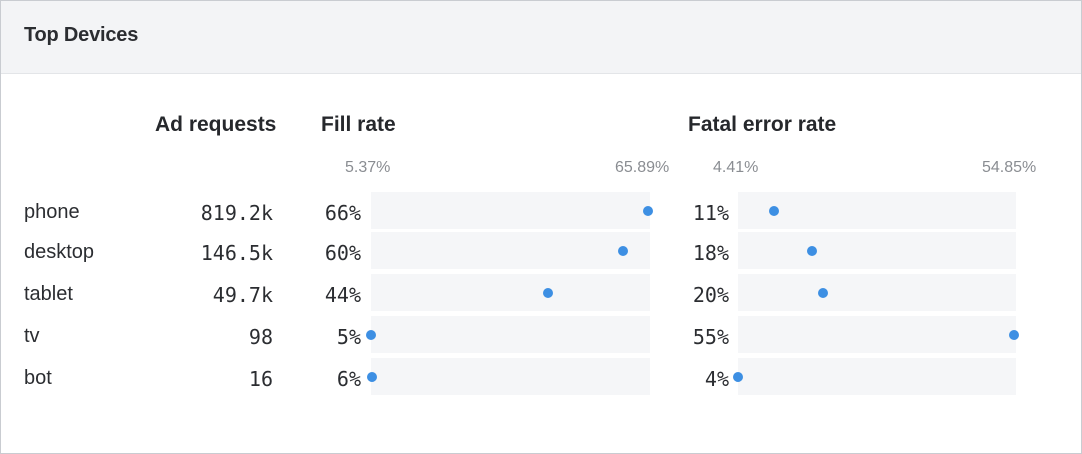  What do you see at coordinates (260, 379) in the screenshot?
I see `ad-requests-value: 16` at bounding box center [260, 379].